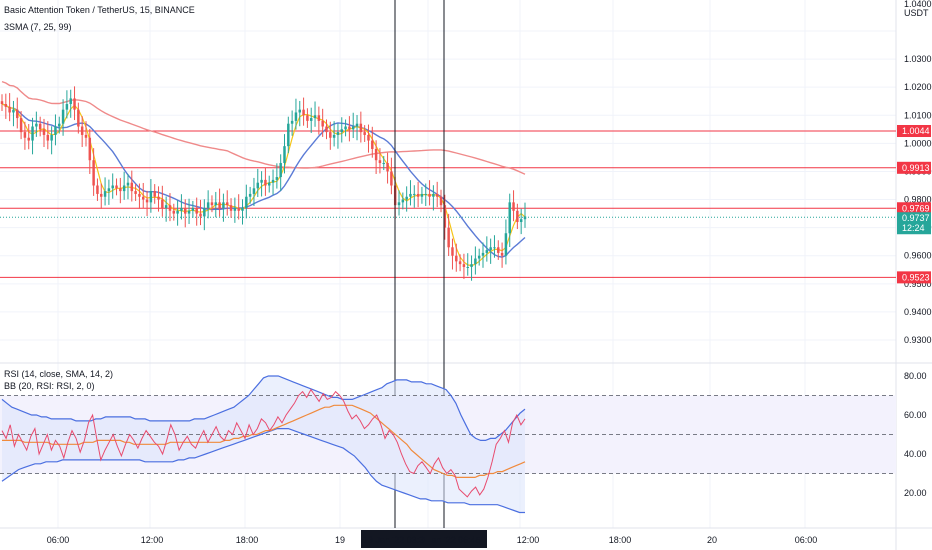  I want to click on time-tick-label: 12:00, so click(528, 540).